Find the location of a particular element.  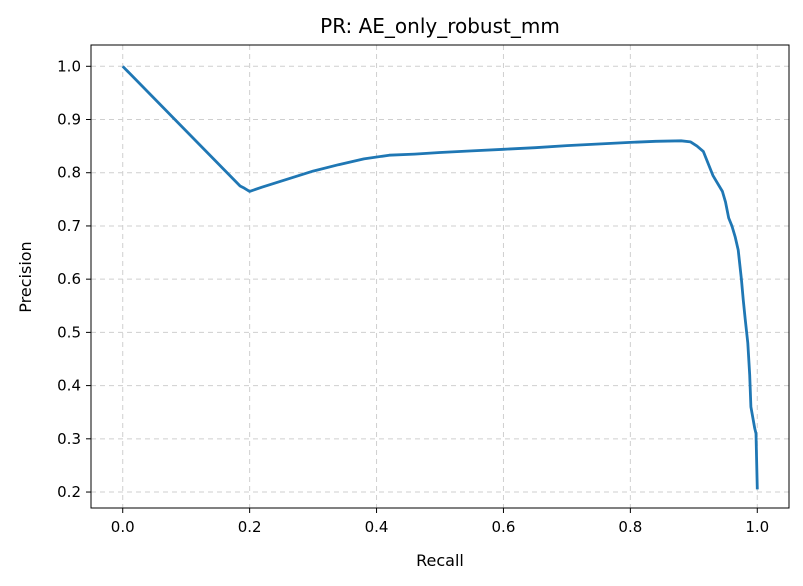

y-tick-label: 0.6 is located at coordinates (69, 279).